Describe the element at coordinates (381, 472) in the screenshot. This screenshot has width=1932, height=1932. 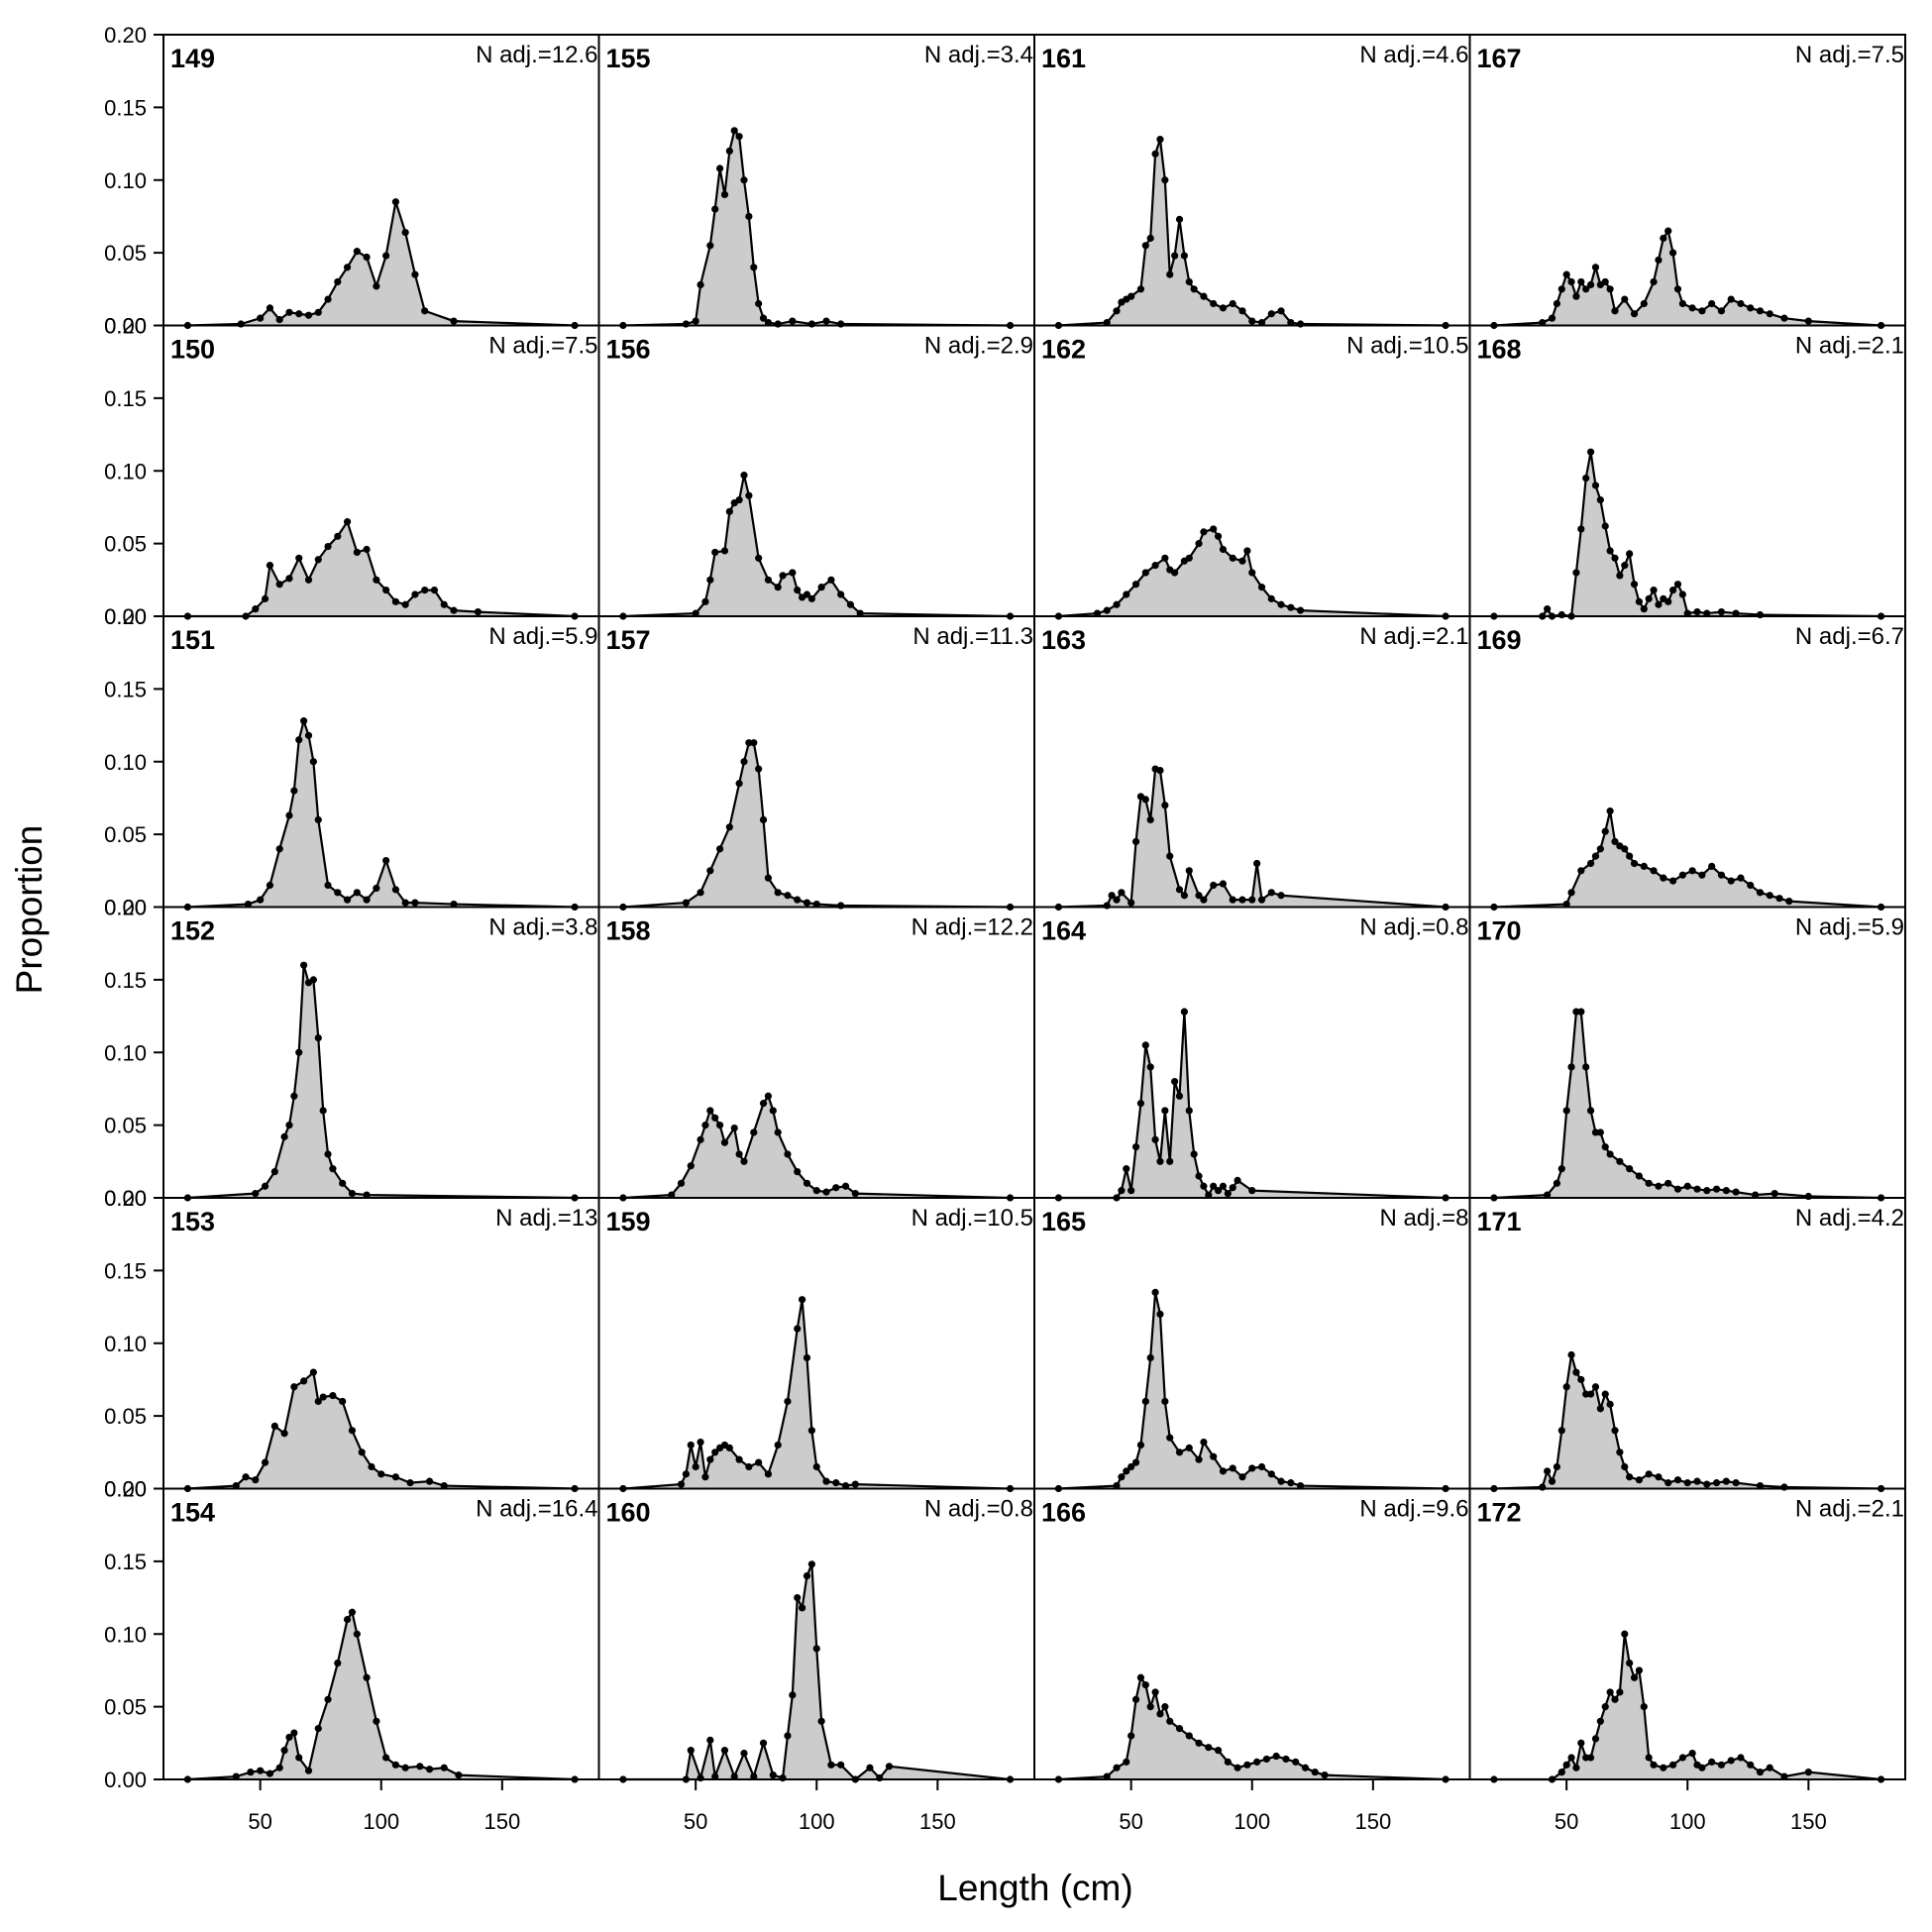
I see `panel-150: 150 N adj.=7.5` at that location.